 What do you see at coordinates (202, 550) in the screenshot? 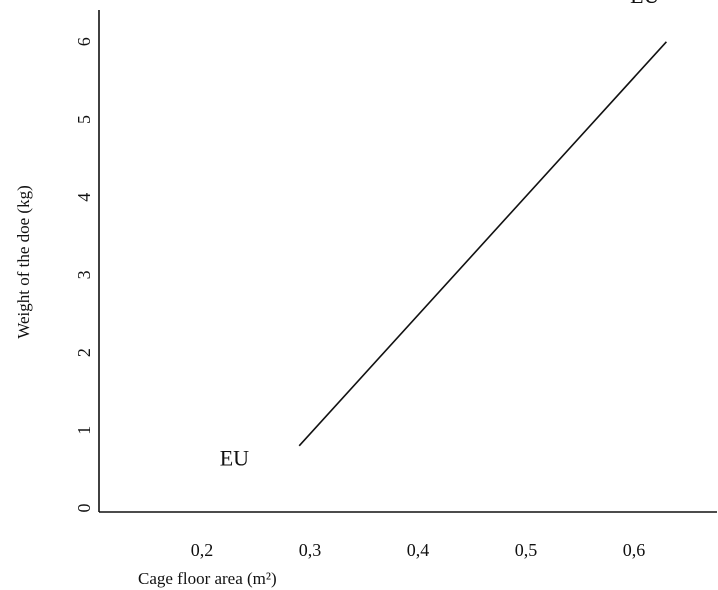
I see `x-tick-label: 0,2` at bounding box center [202, 550].